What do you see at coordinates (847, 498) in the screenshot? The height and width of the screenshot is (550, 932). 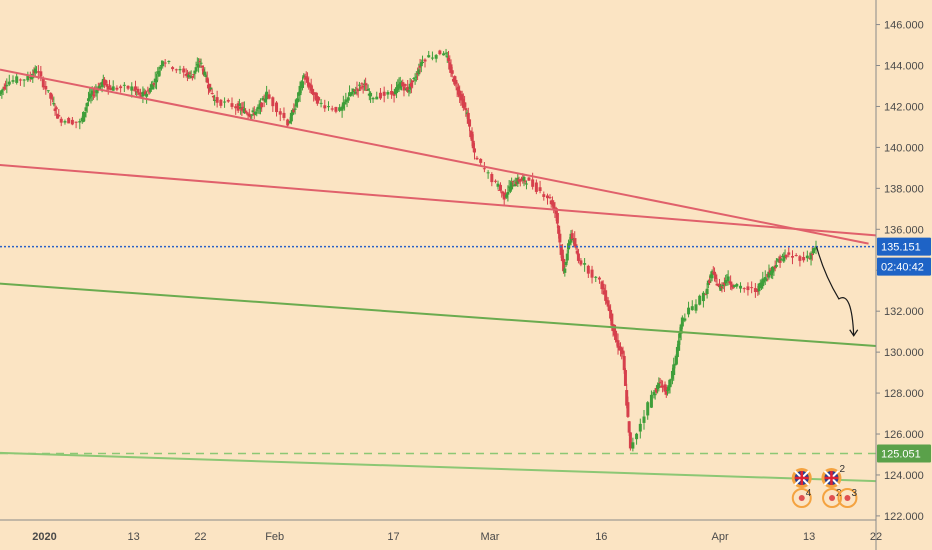 I see `events-count-icon: 3` at bounding box center [847, 498].